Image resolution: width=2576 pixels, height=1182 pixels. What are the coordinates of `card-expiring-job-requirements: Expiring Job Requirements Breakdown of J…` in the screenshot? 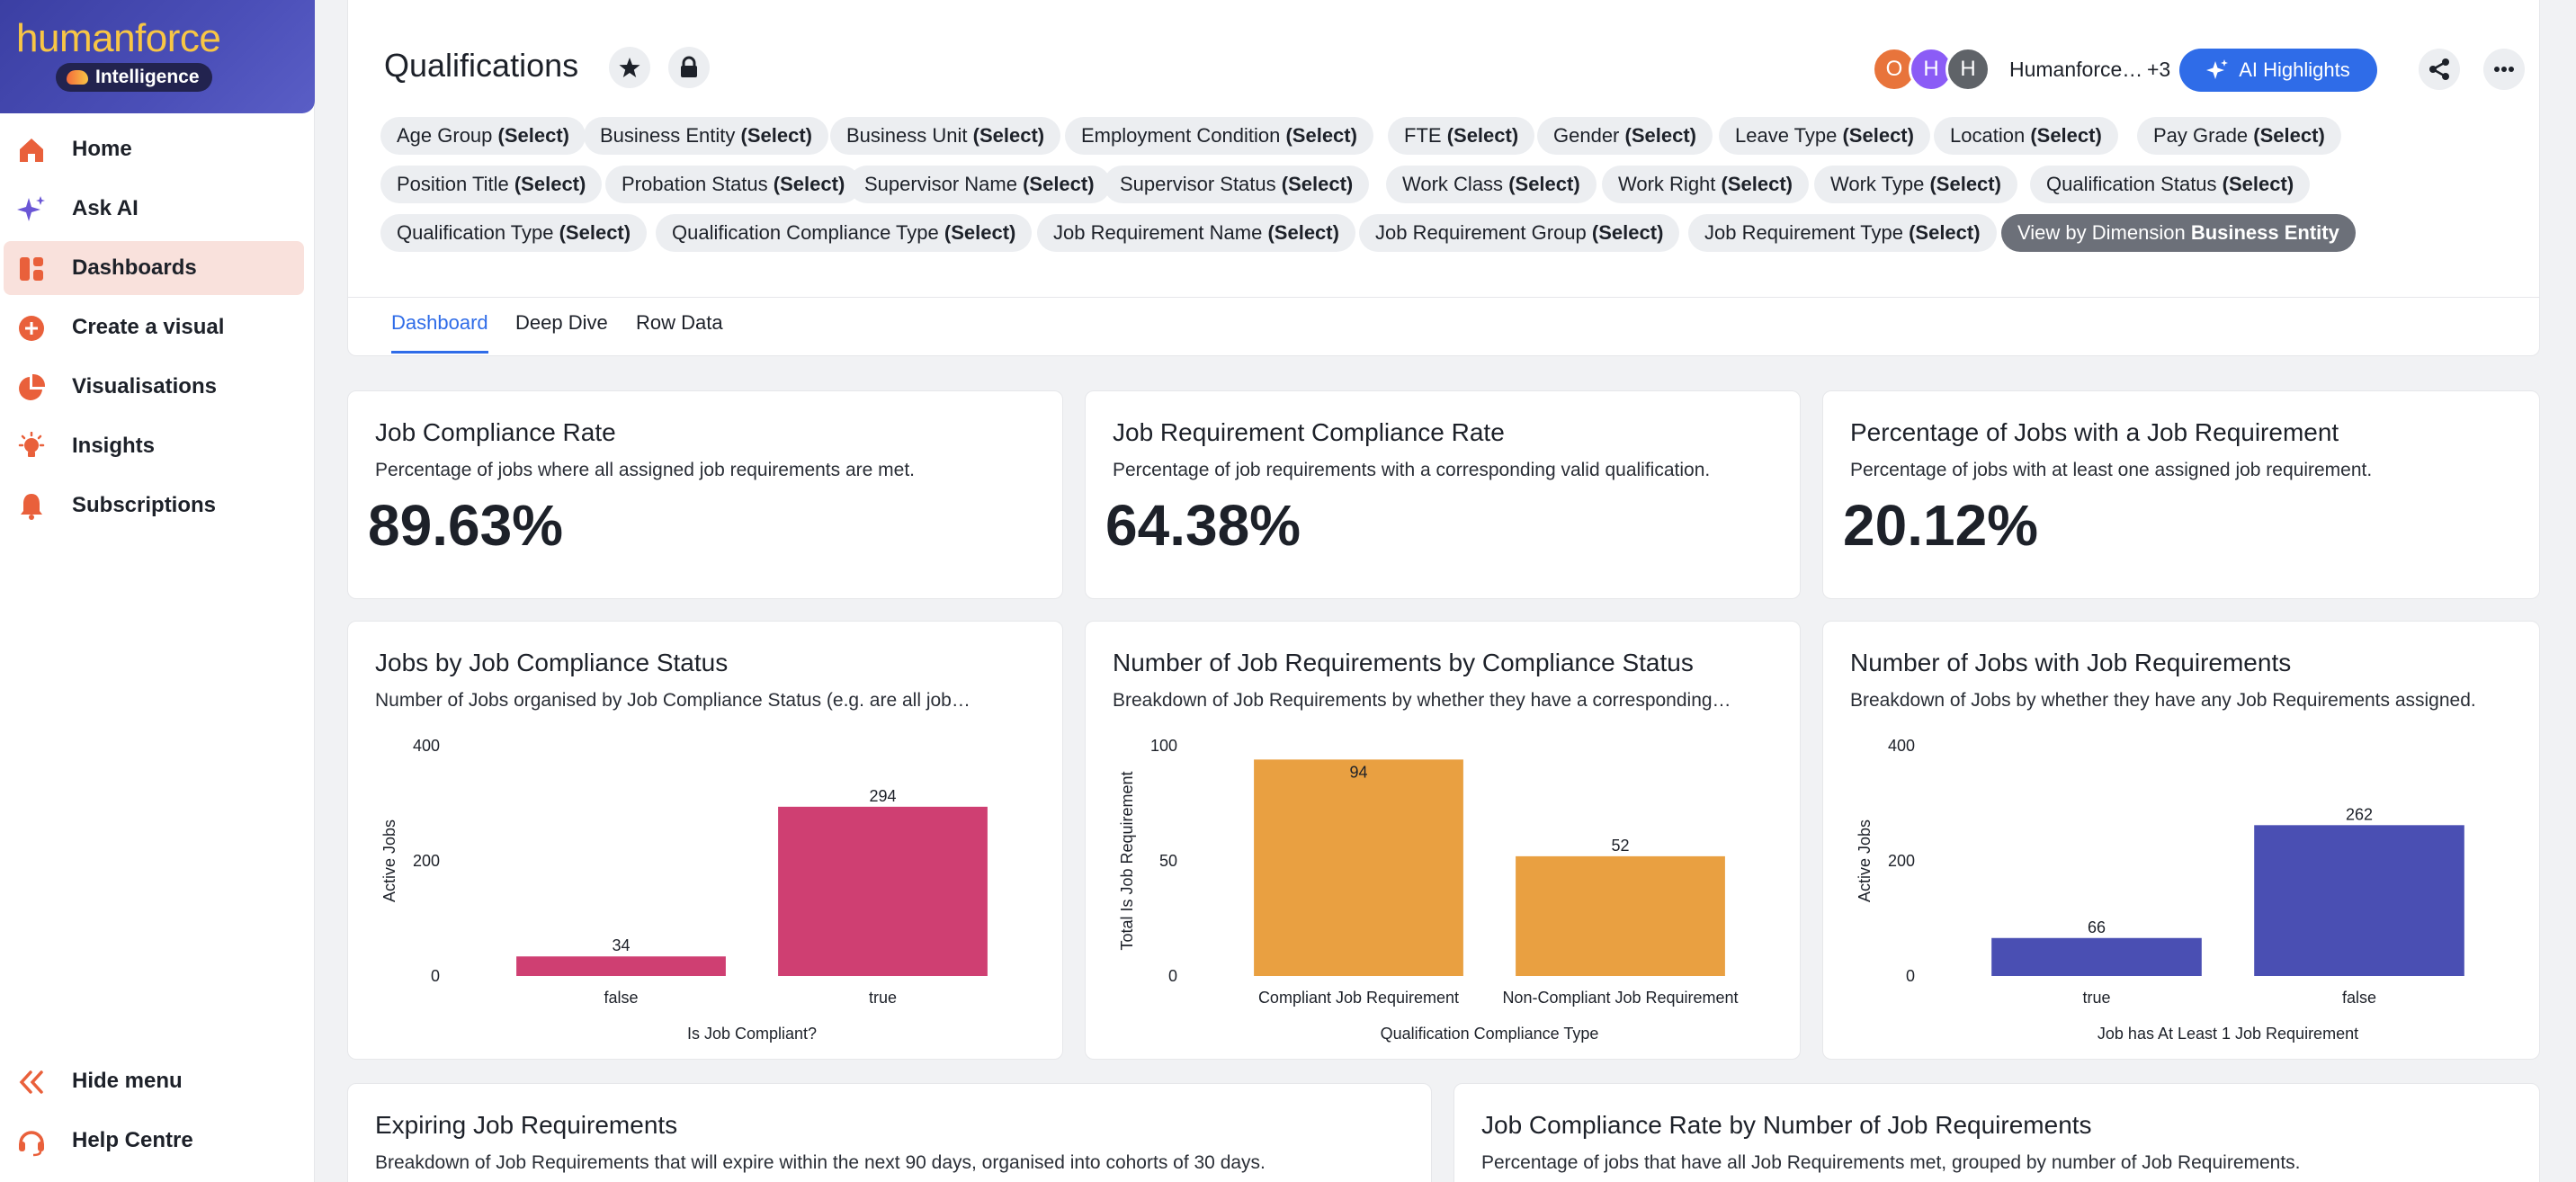 It's located at (889, 1132).